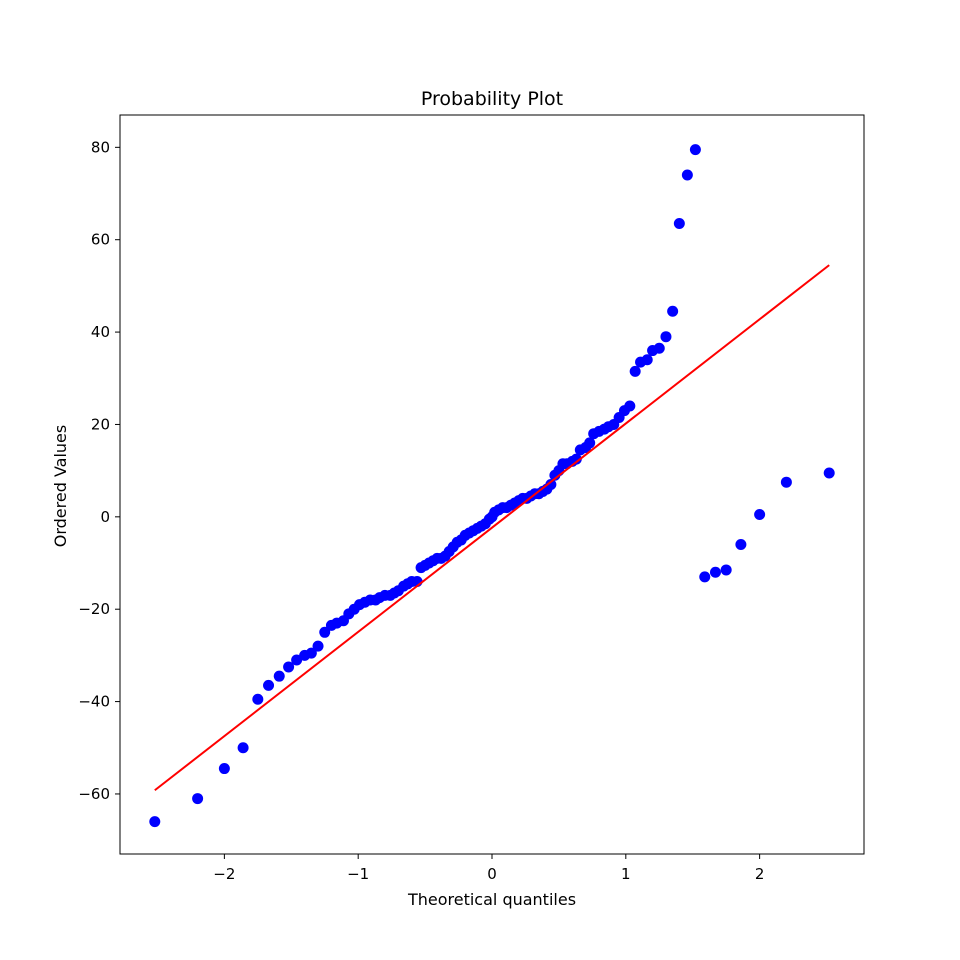 The image size is (960, 960). I want to click on y-tick-label: 0, so click(105, 517).